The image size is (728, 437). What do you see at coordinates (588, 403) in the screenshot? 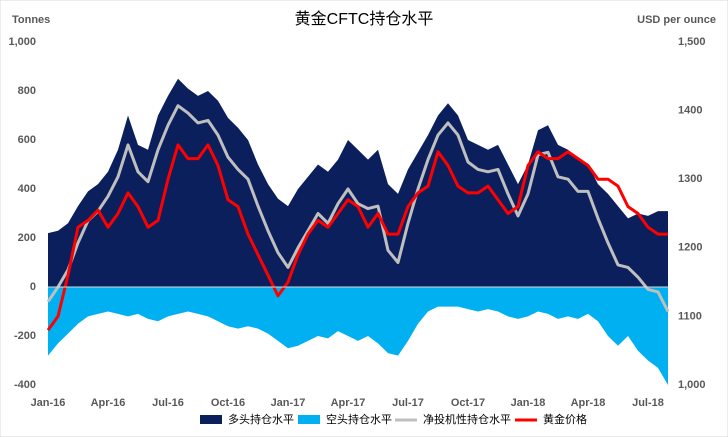
I see `x-tick-label: Apr-18` at bounding box center [588, 403].